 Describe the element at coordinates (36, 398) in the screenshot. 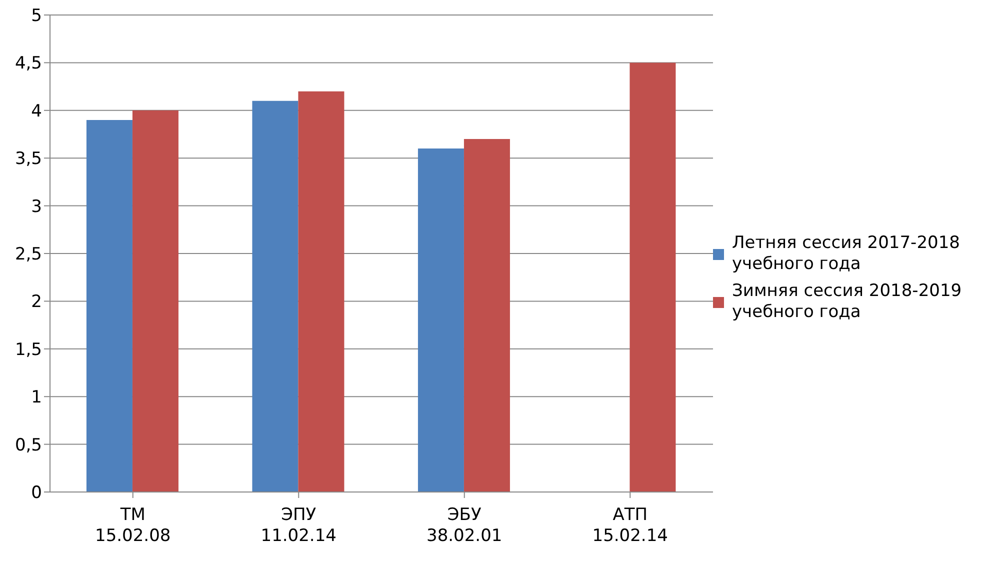

I see `y-tick-label: 1` at that location.